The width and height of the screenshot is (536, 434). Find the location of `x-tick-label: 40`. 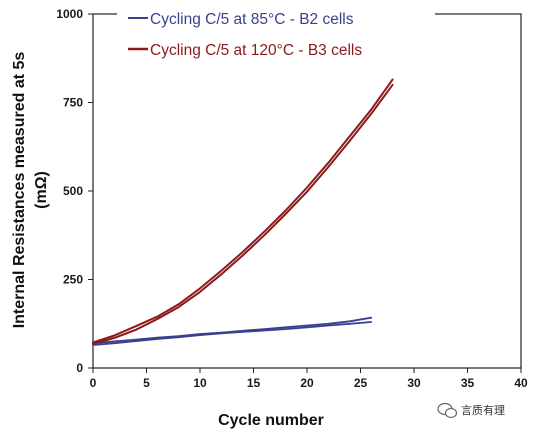

x-tick-label: 40 is located at coordinates (521, 383).